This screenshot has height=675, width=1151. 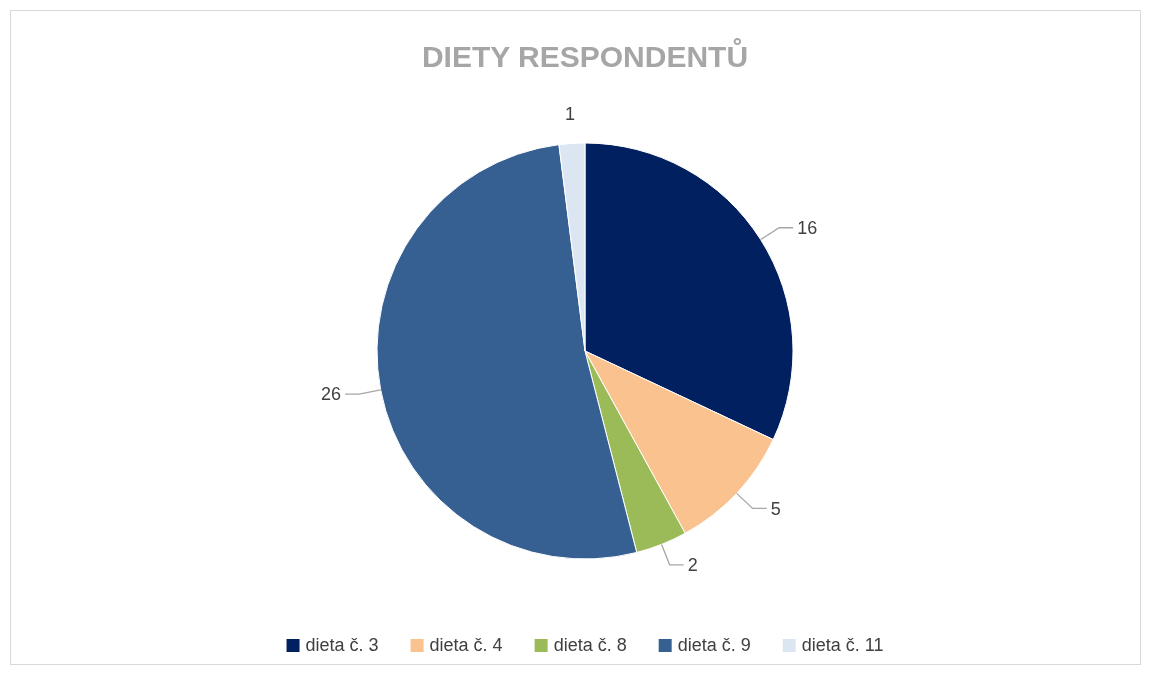 I want to click on legend-label: dieta č. 8, so click(x=590, y=645).